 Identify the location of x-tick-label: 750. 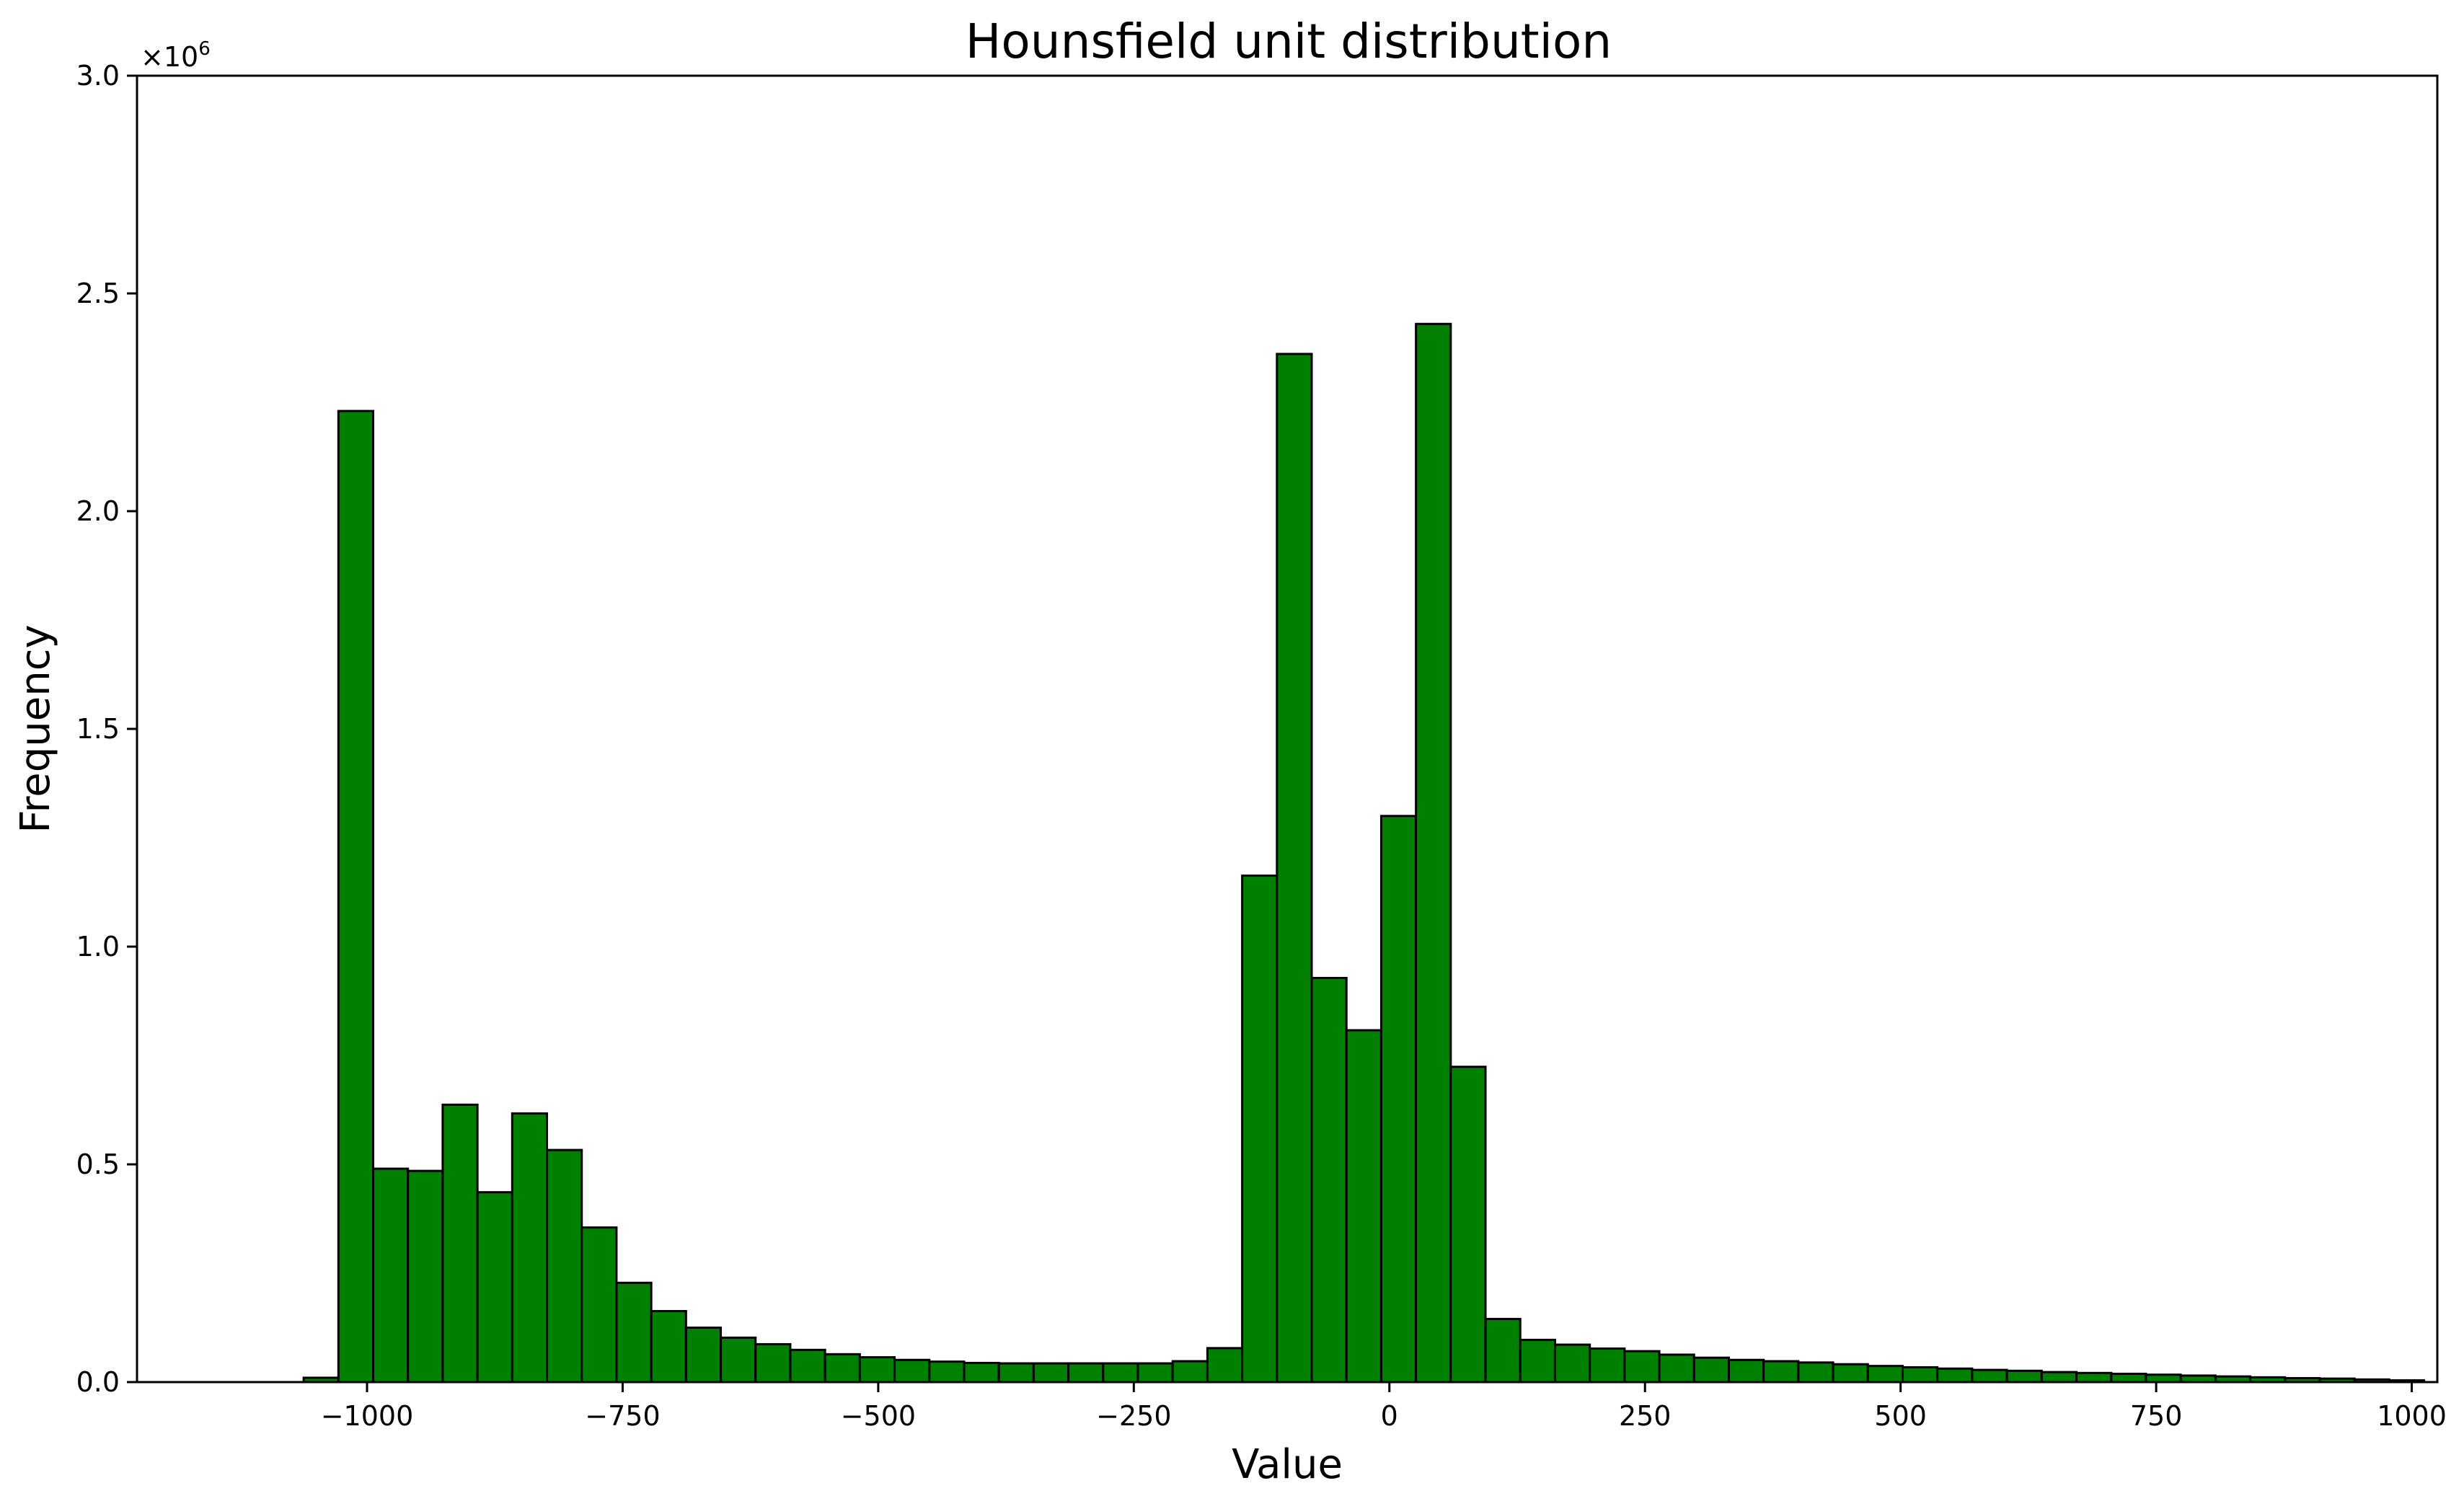
(2156, 1416).